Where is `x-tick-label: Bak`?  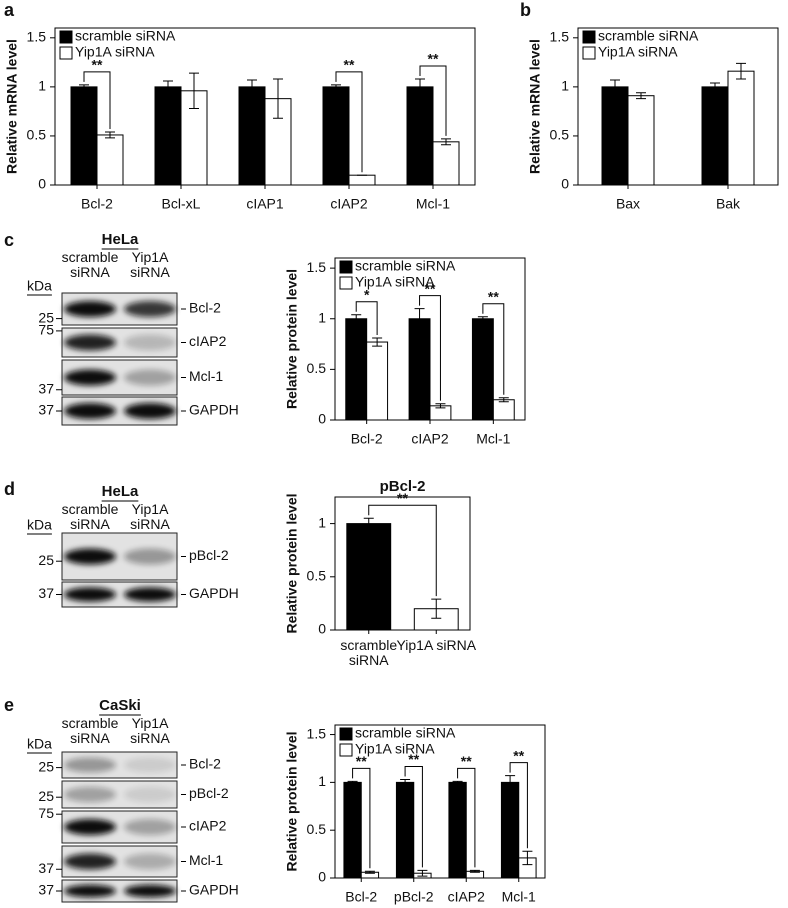
x-tick-label: Bak is located at coordinates (728, 204).